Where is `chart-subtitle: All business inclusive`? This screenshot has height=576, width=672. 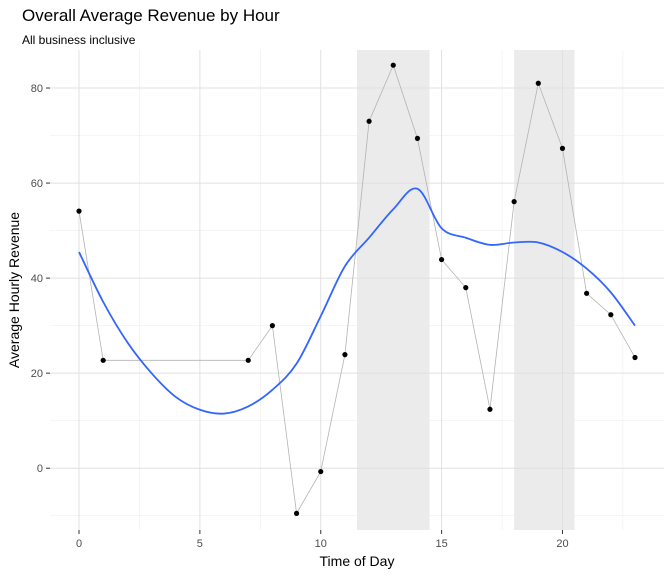 chart-subtitle: All business inclusive is located at coordinates (79, 40).